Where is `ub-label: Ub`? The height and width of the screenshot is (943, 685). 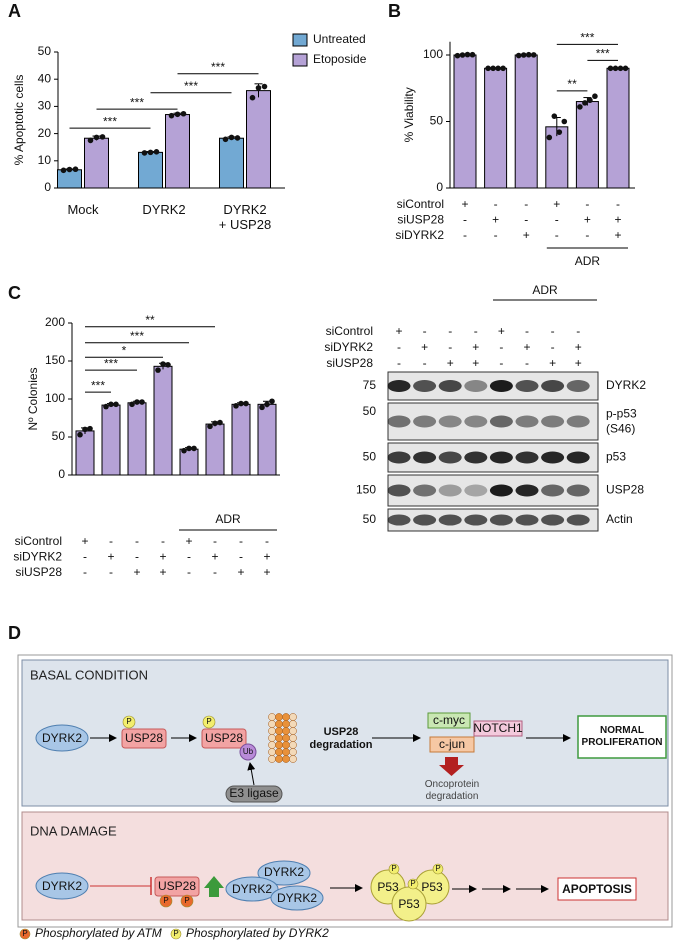 ub-label: Ub is located at coordinates (248, 751).